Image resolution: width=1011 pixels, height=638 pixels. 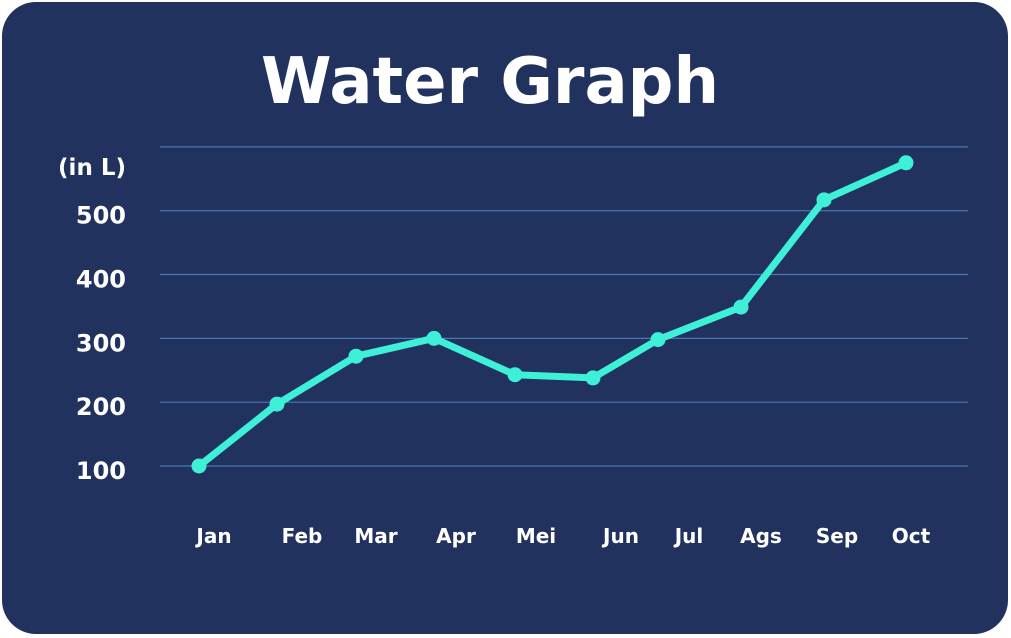 I want to click on y-tick-label: 500, so click(x=101, y=216).